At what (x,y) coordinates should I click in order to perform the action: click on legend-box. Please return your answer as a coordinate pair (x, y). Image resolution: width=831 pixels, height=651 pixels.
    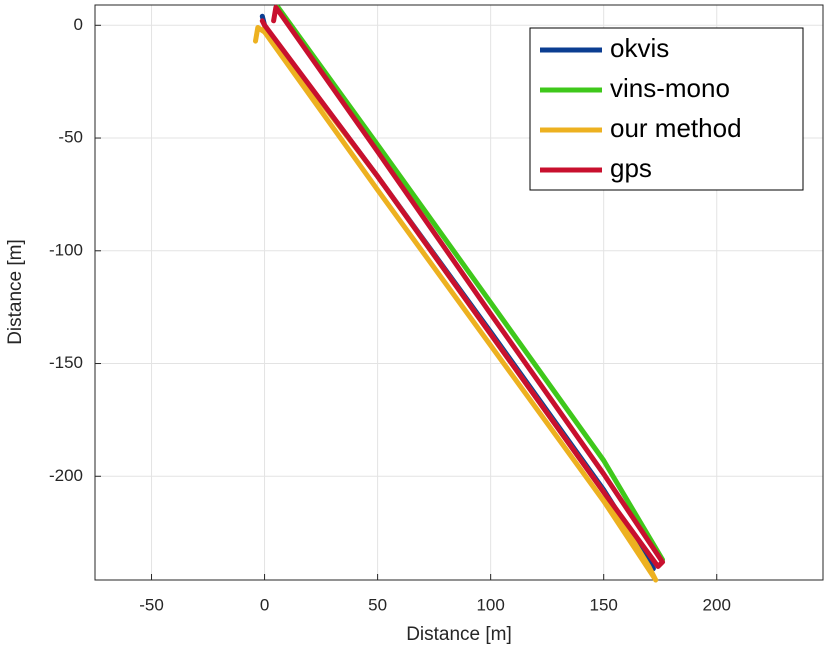
    Looking at the image, I should click on (666, 109).